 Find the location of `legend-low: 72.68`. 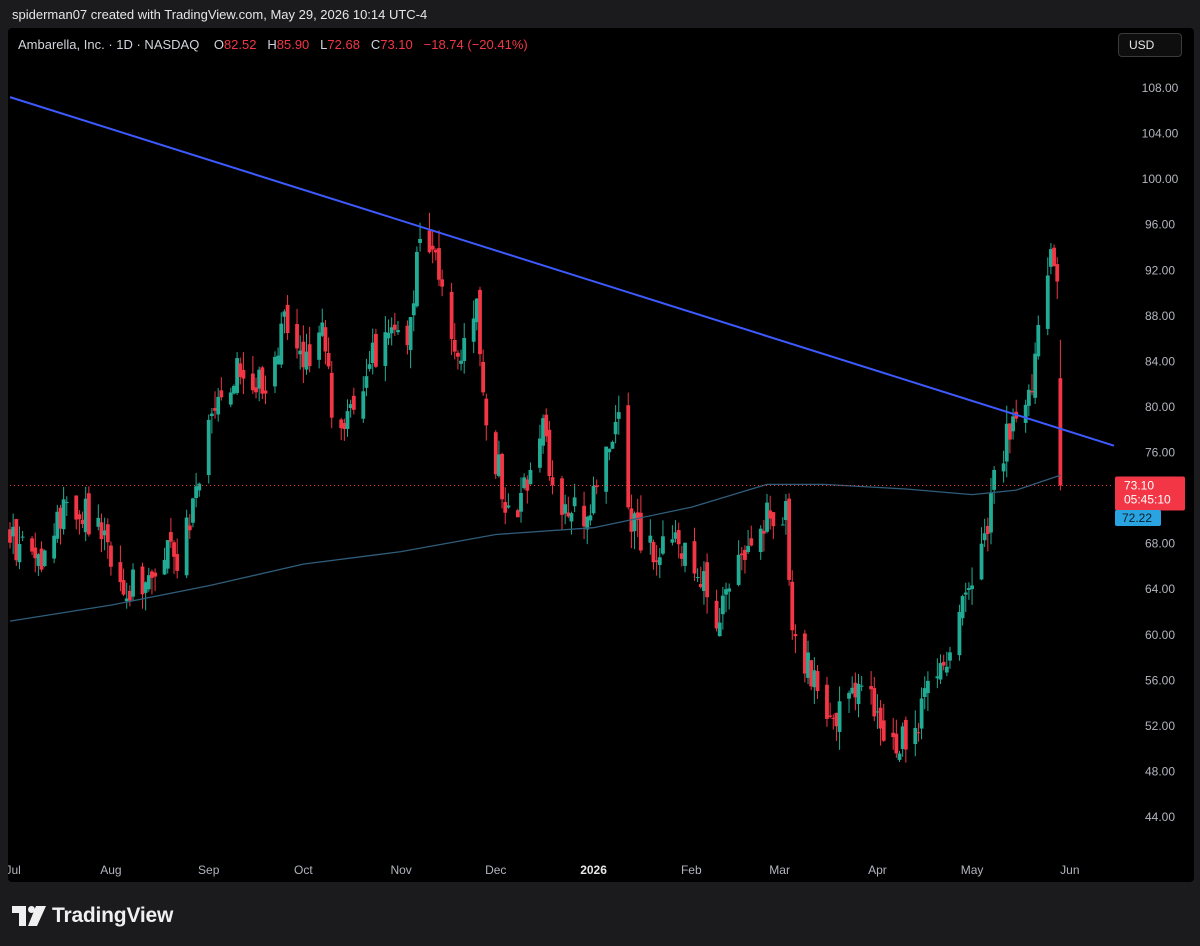

legend-low: 72.68 is located at coordinates (343, 44).